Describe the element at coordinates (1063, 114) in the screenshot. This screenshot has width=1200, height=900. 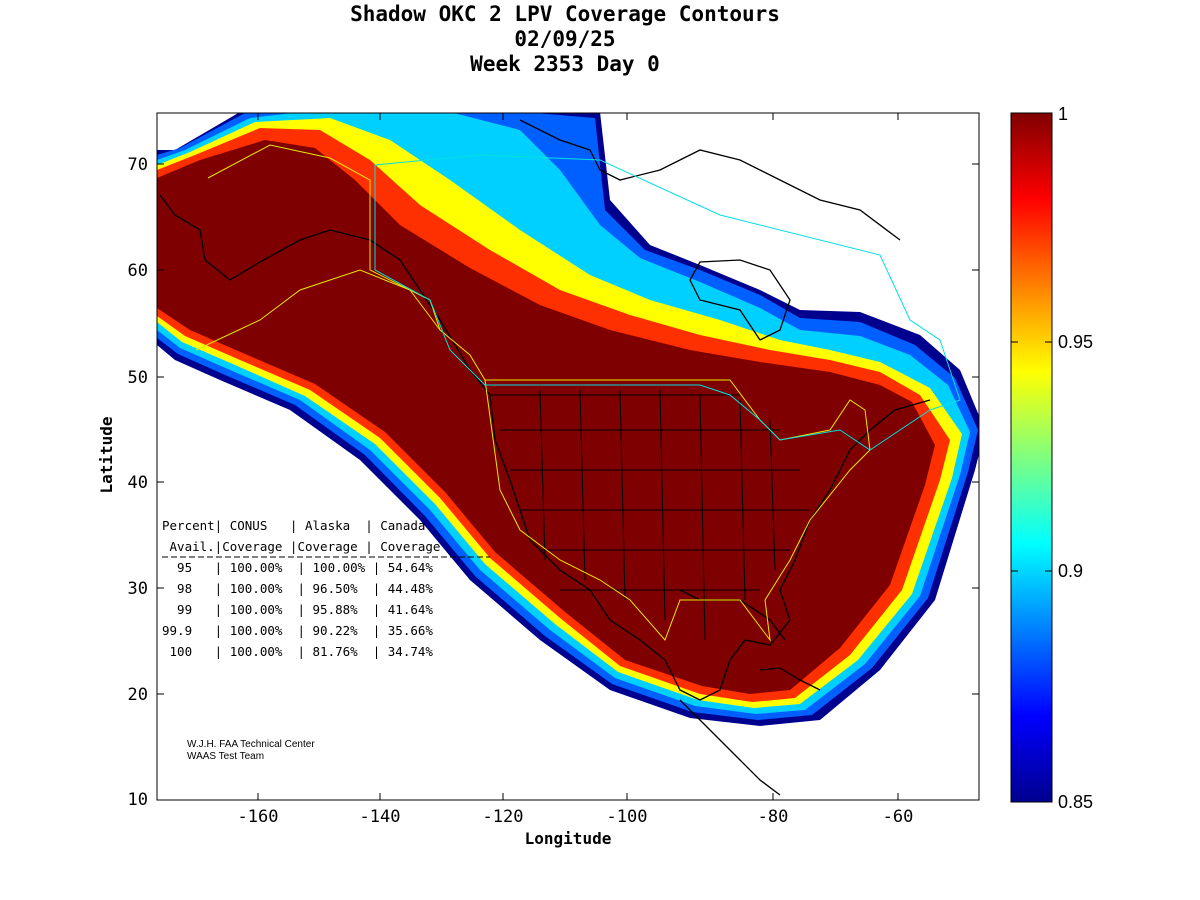
I see `colorbar-tick-label: 1` at that location.